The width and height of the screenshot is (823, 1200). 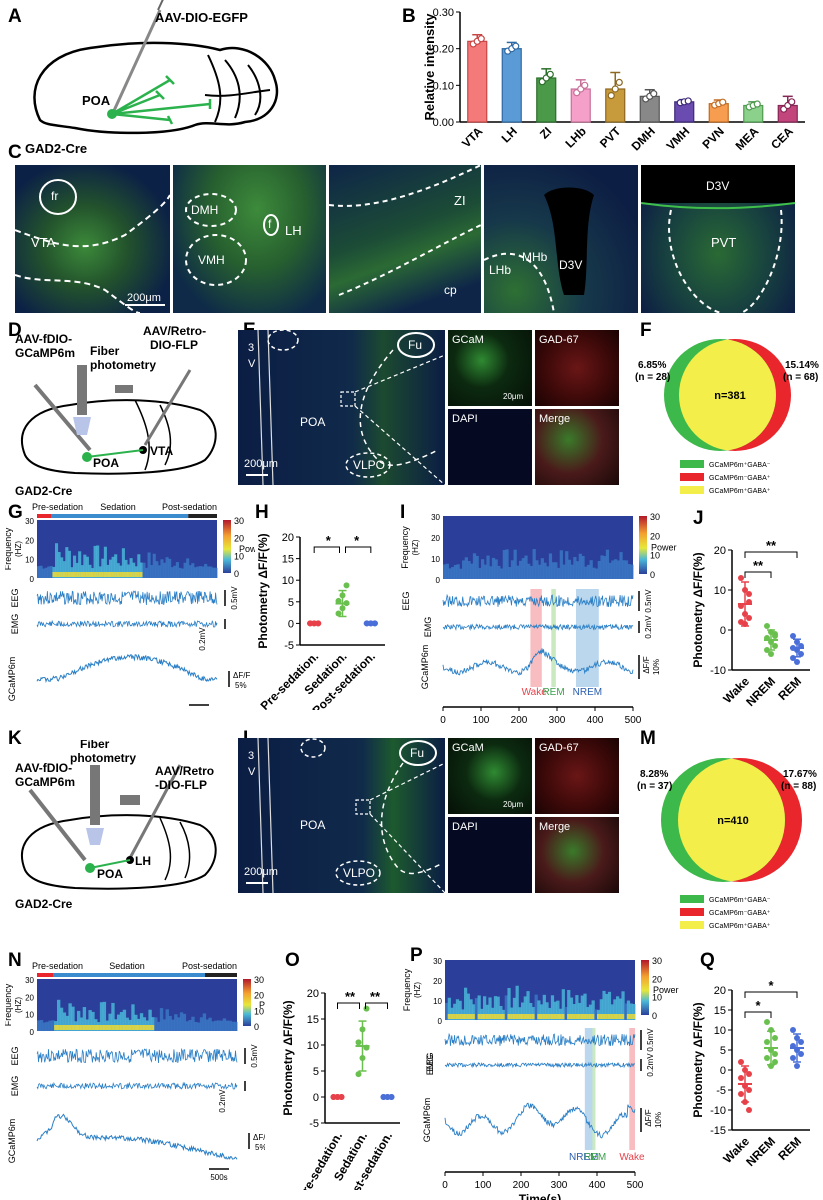 What do you see at coordinates (137, 1136) in the screenshot?
I see `panel_n-gcamp-trace` at bounding box center [137, 1136].